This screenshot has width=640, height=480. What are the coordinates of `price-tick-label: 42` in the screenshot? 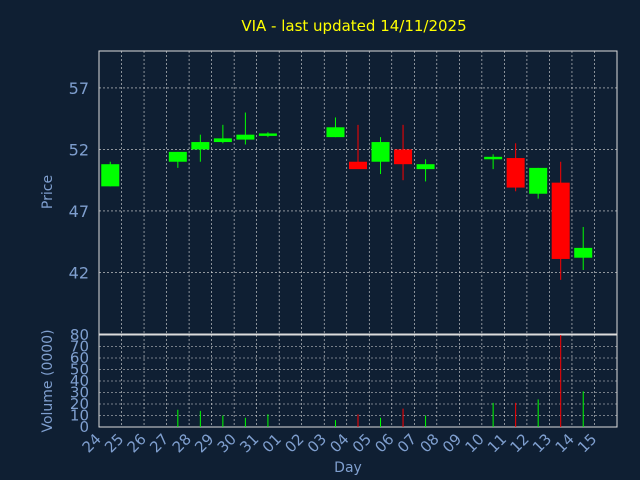 It's located at (79, 272).